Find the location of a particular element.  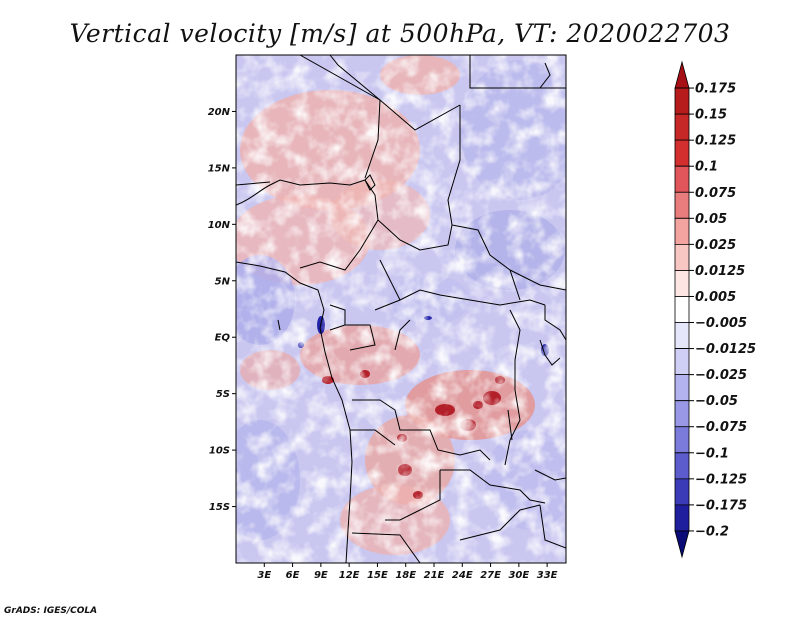

colorbar-label: −0.175 is located at coordinates (721, 505).